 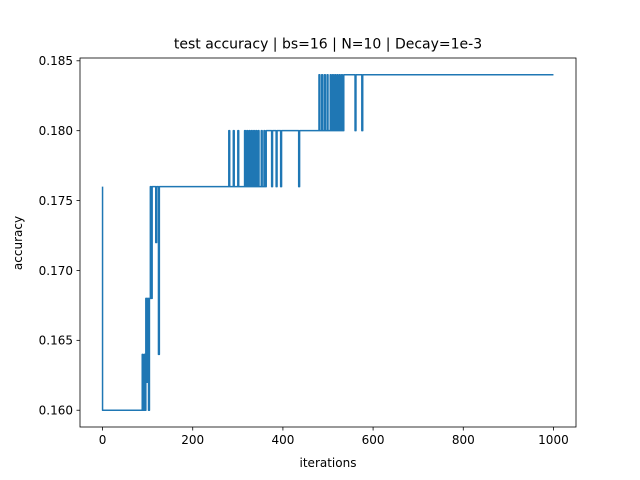 What do you see at coordinates (463, 440) in the screenshot?
I see `x-tick-label: 800` at bounding box center [463, 440].